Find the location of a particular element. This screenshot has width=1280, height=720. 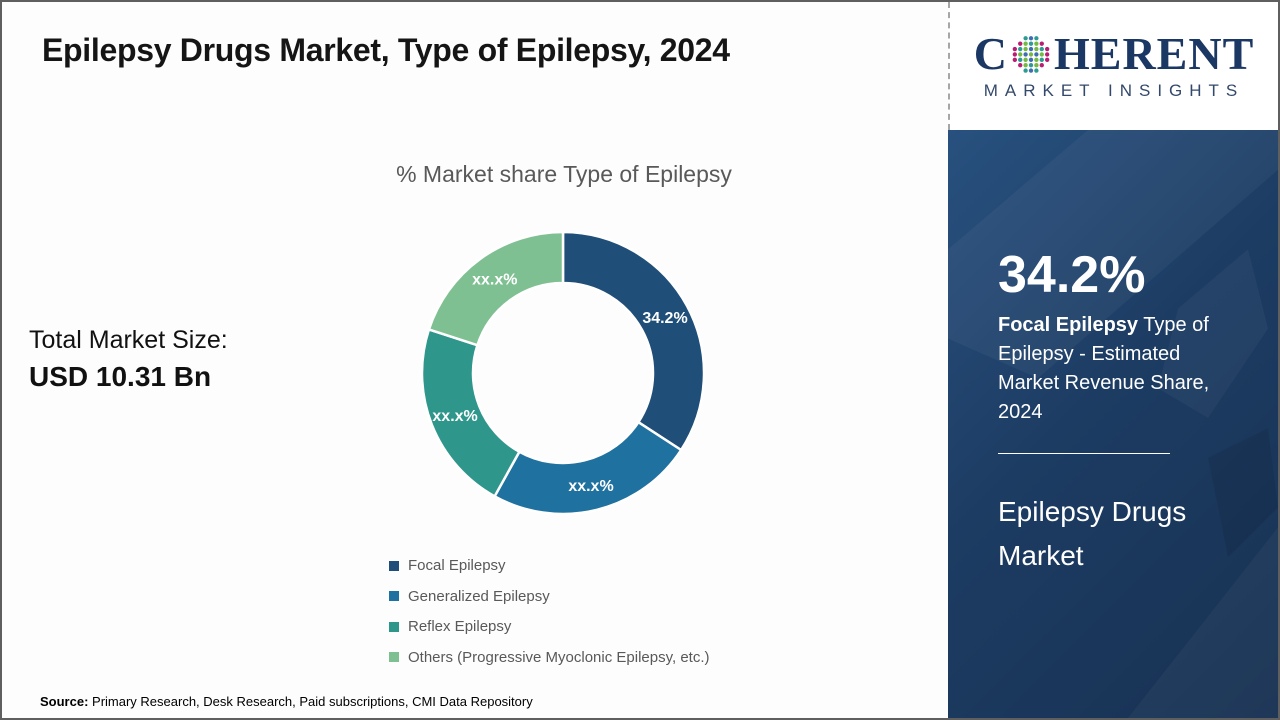

brand-letters-rest: HERENT is located at coordinates (1154, 53).